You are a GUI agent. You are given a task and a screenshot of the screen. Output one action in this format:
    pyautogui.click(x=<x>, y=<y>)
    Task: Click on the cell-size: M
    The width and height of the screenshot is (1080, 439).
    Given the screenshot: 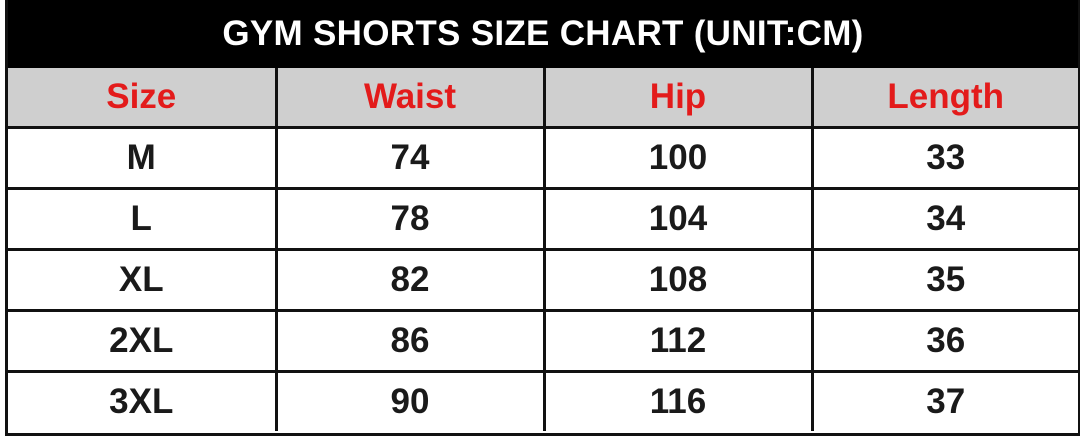 What is the action you would take?
    pyautogui.click(x=143, y=158)
    